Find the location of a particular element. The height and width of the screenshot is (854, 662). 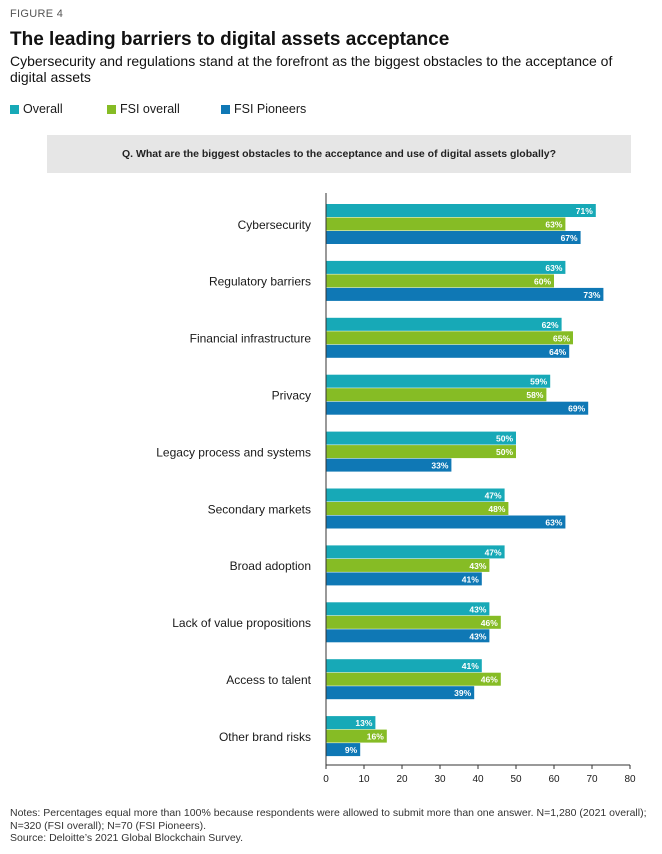

bar-value-label: 67% is located at coordinates (569, 238).